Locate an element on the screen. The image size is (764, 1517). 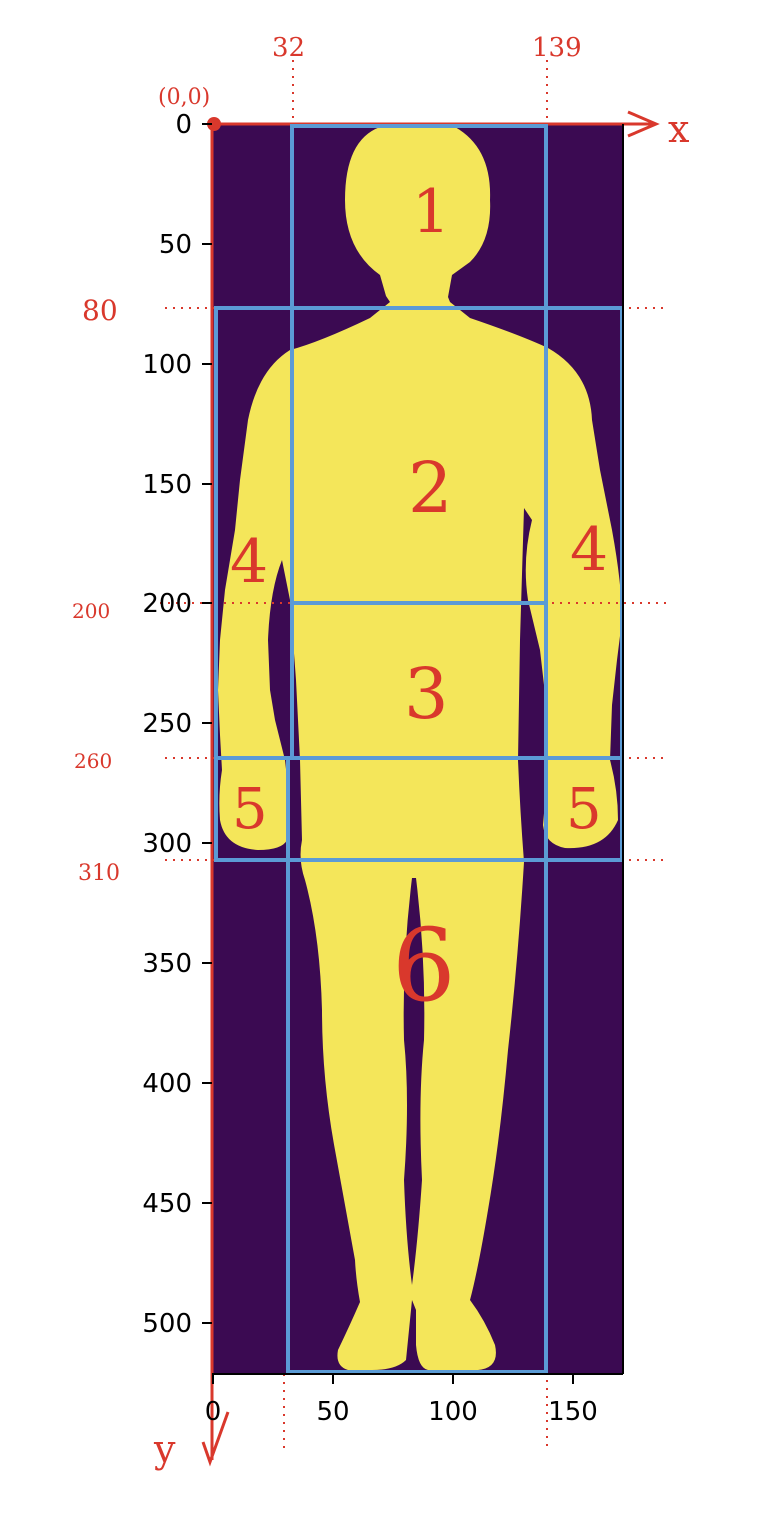
y-axis-tick-labels: 0 50 100 150 200 250 300 350 400 450 500 is located at coordinates (167, 724).